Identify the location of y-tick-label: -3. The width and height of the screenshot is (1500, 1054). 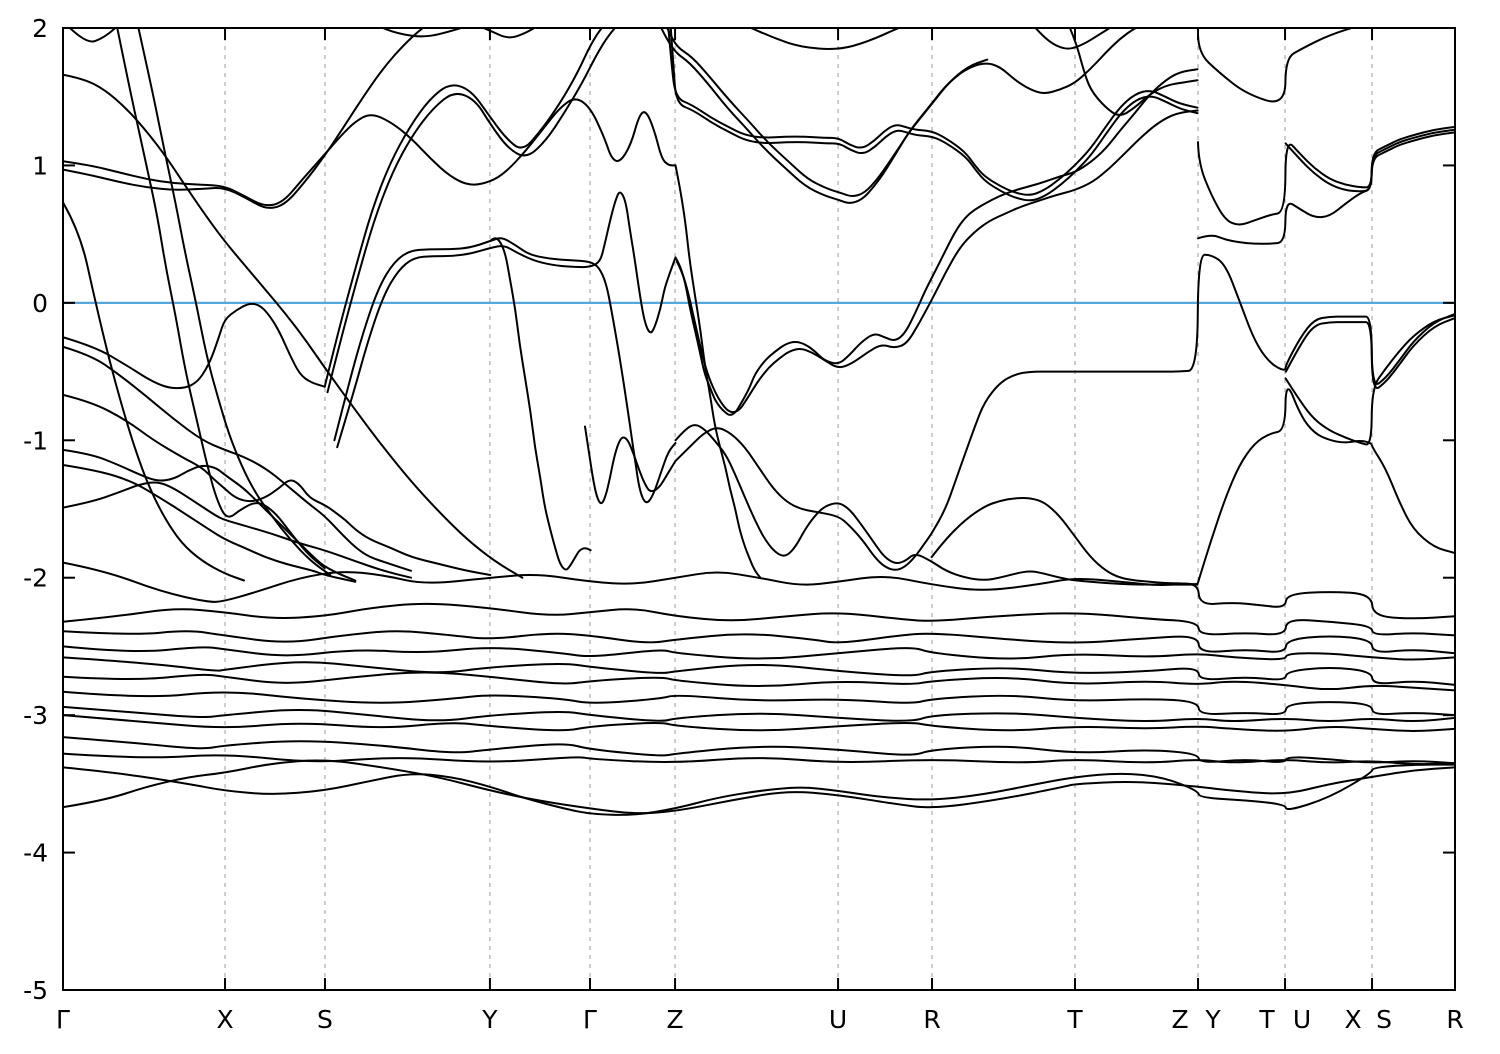
(35, 715).